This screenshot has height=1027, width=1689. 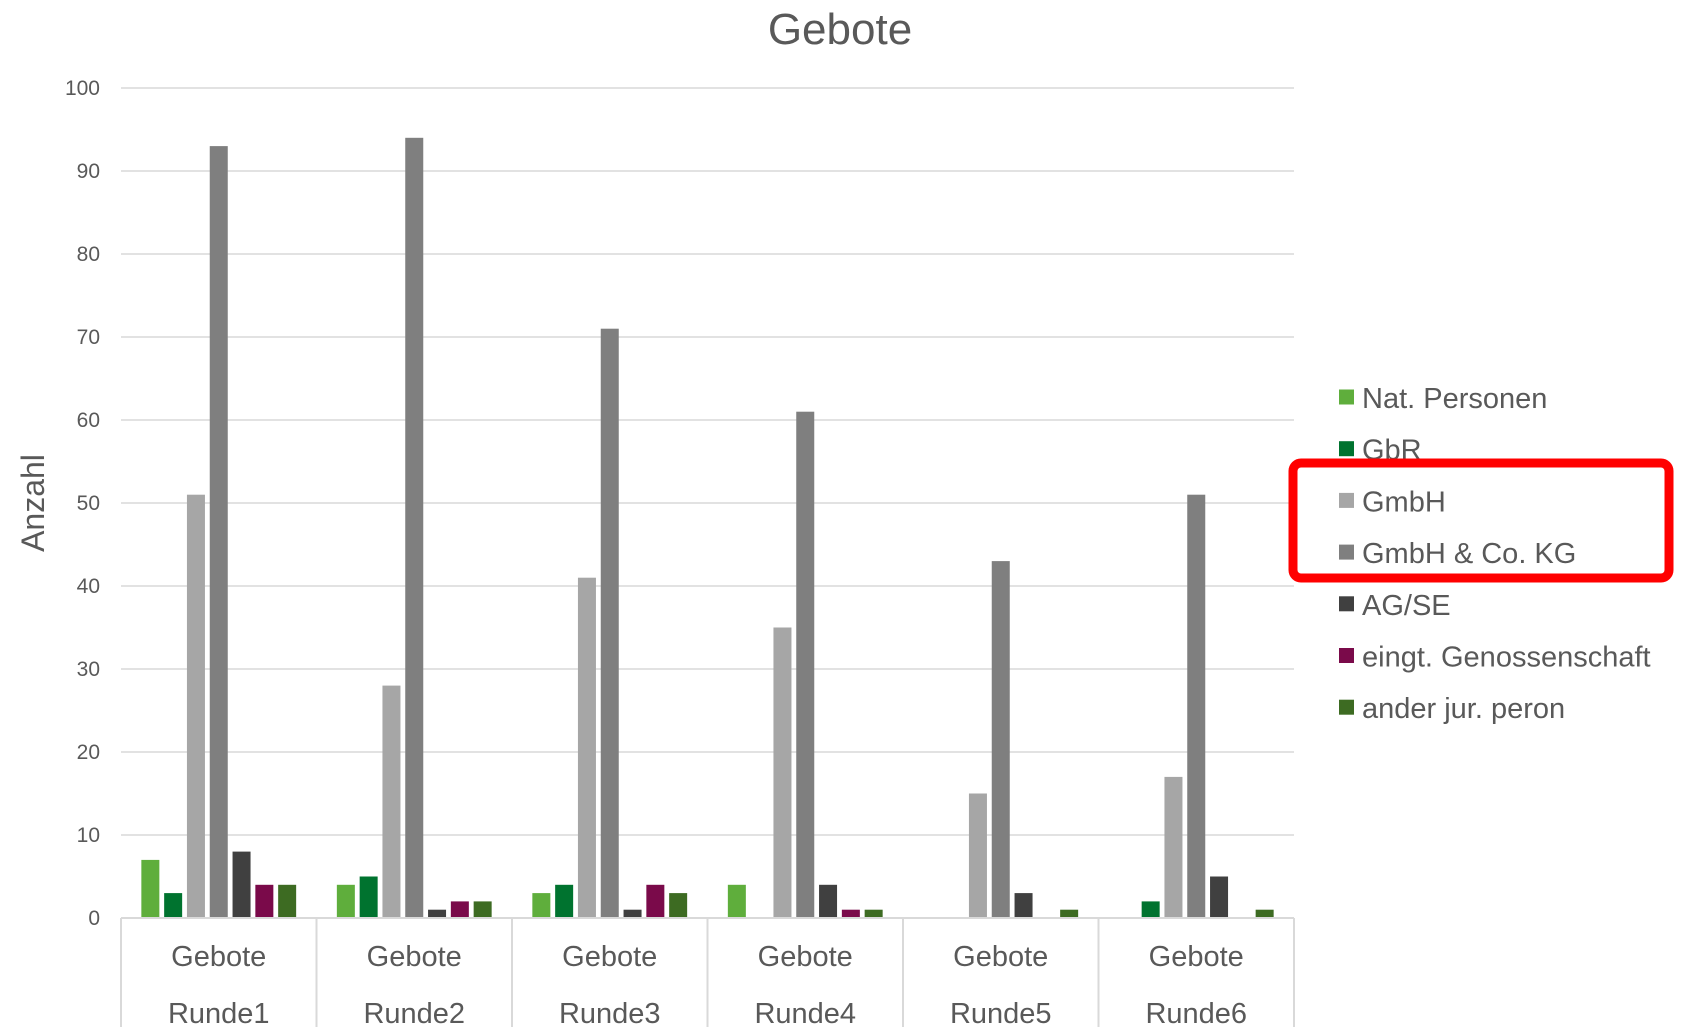 I want to click on legend-label: eingt. Genossenschaft, so click(x=1506, y=658).